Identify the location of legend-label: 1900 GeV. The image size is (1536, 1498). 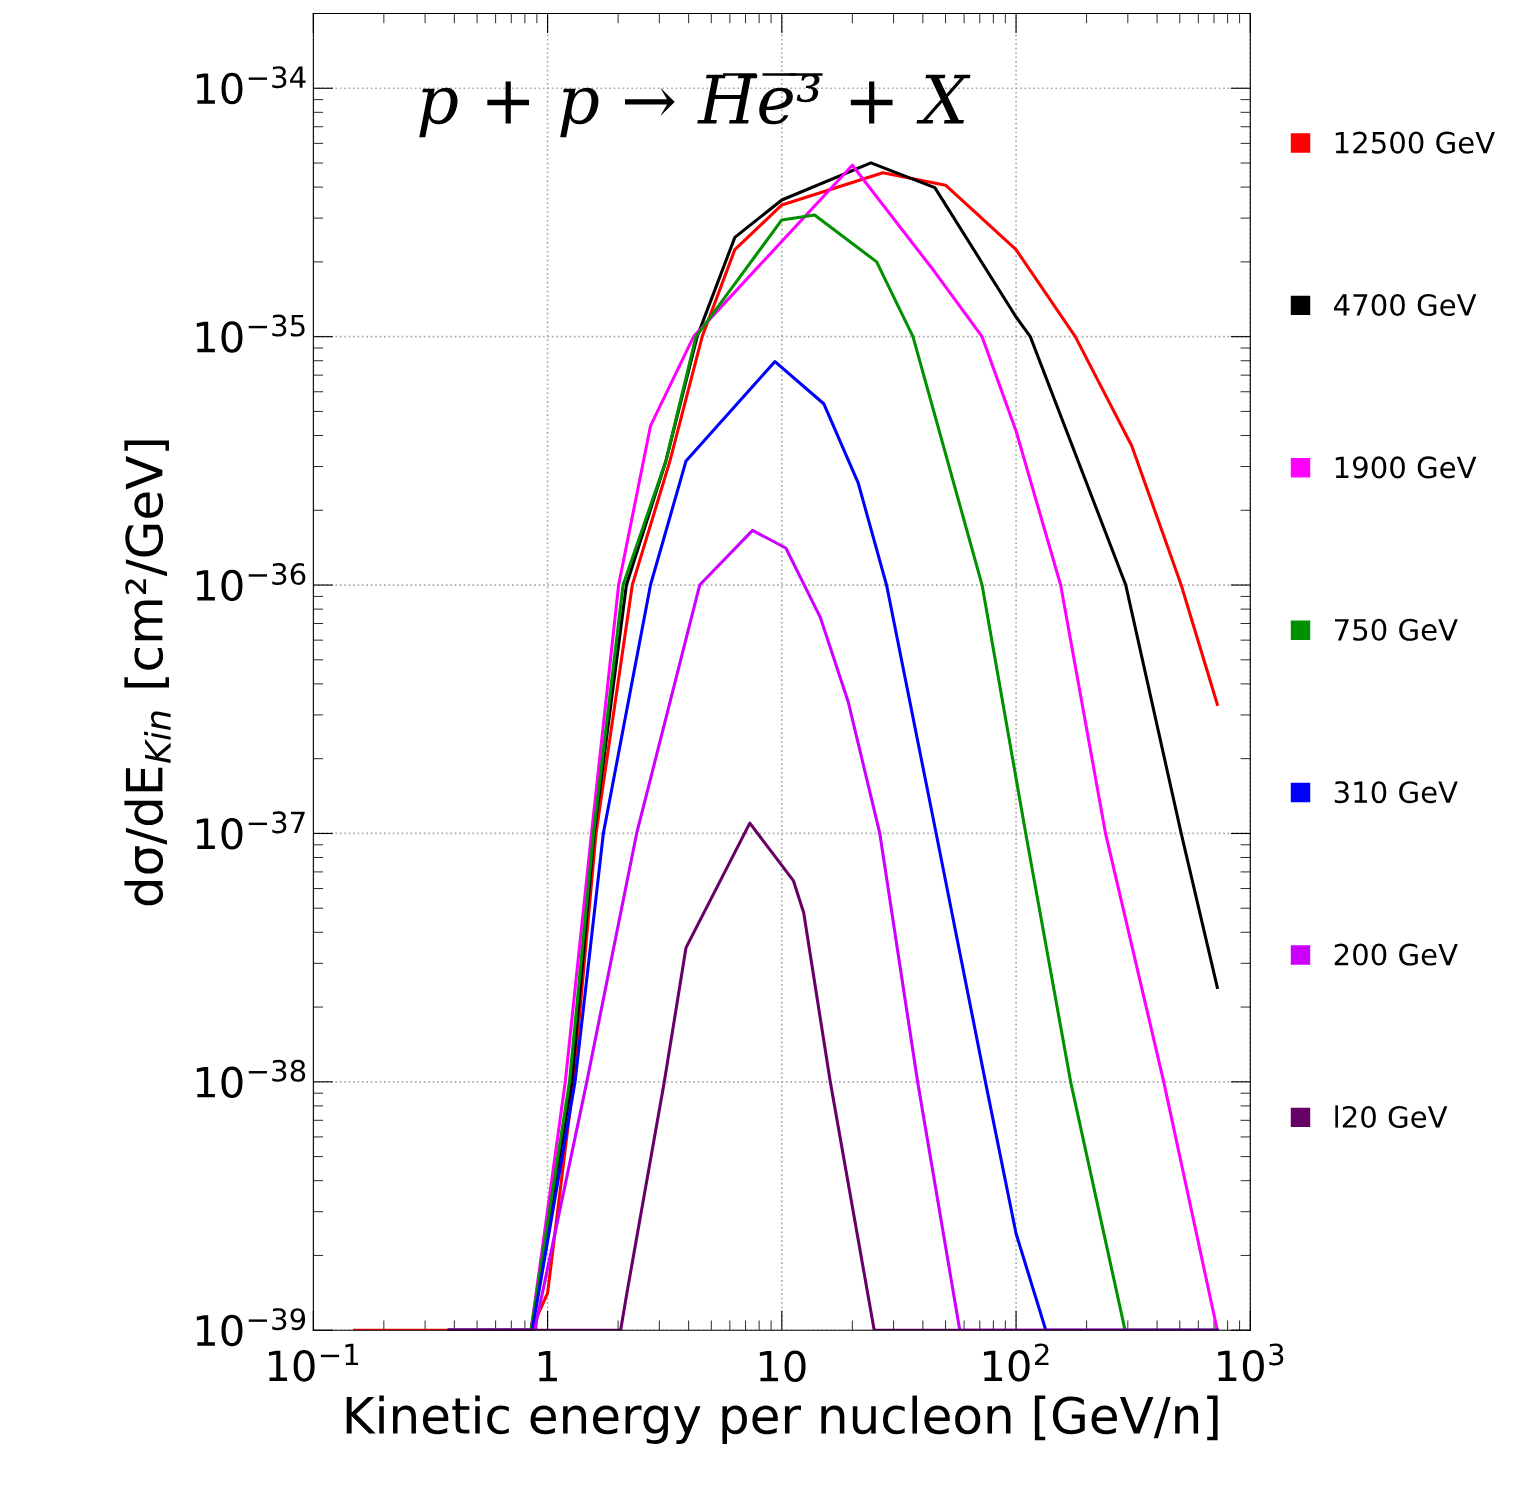
(1406, 467).